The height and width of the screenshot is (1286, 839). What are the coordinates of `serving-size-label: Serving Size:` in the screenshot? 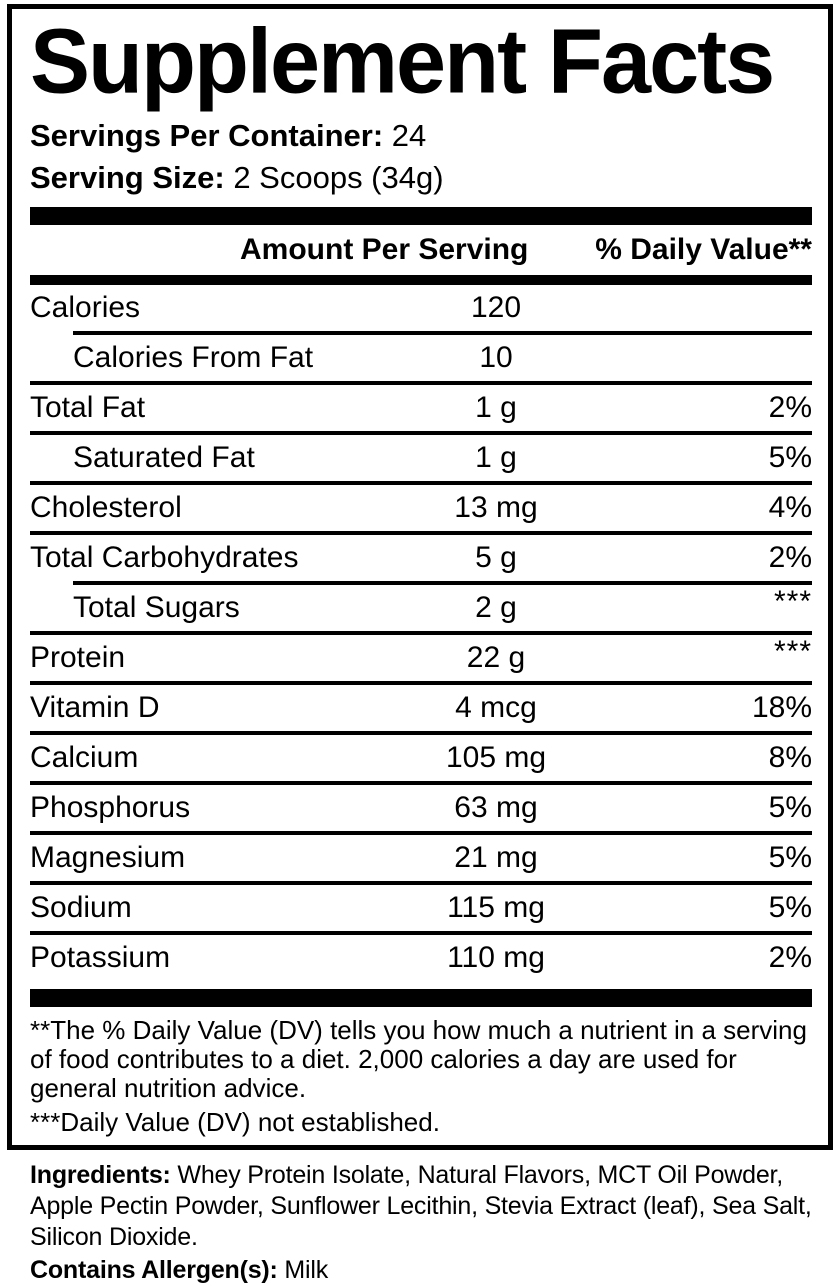 It's located at (127, 177).